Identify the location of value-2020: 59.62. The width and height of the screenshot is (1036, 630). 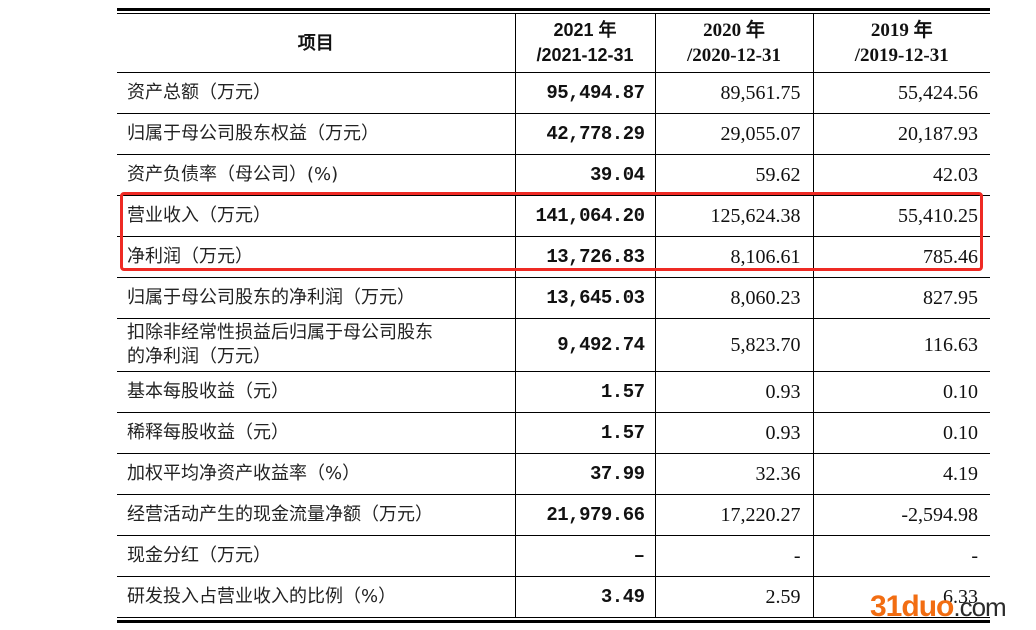
(733, 175).